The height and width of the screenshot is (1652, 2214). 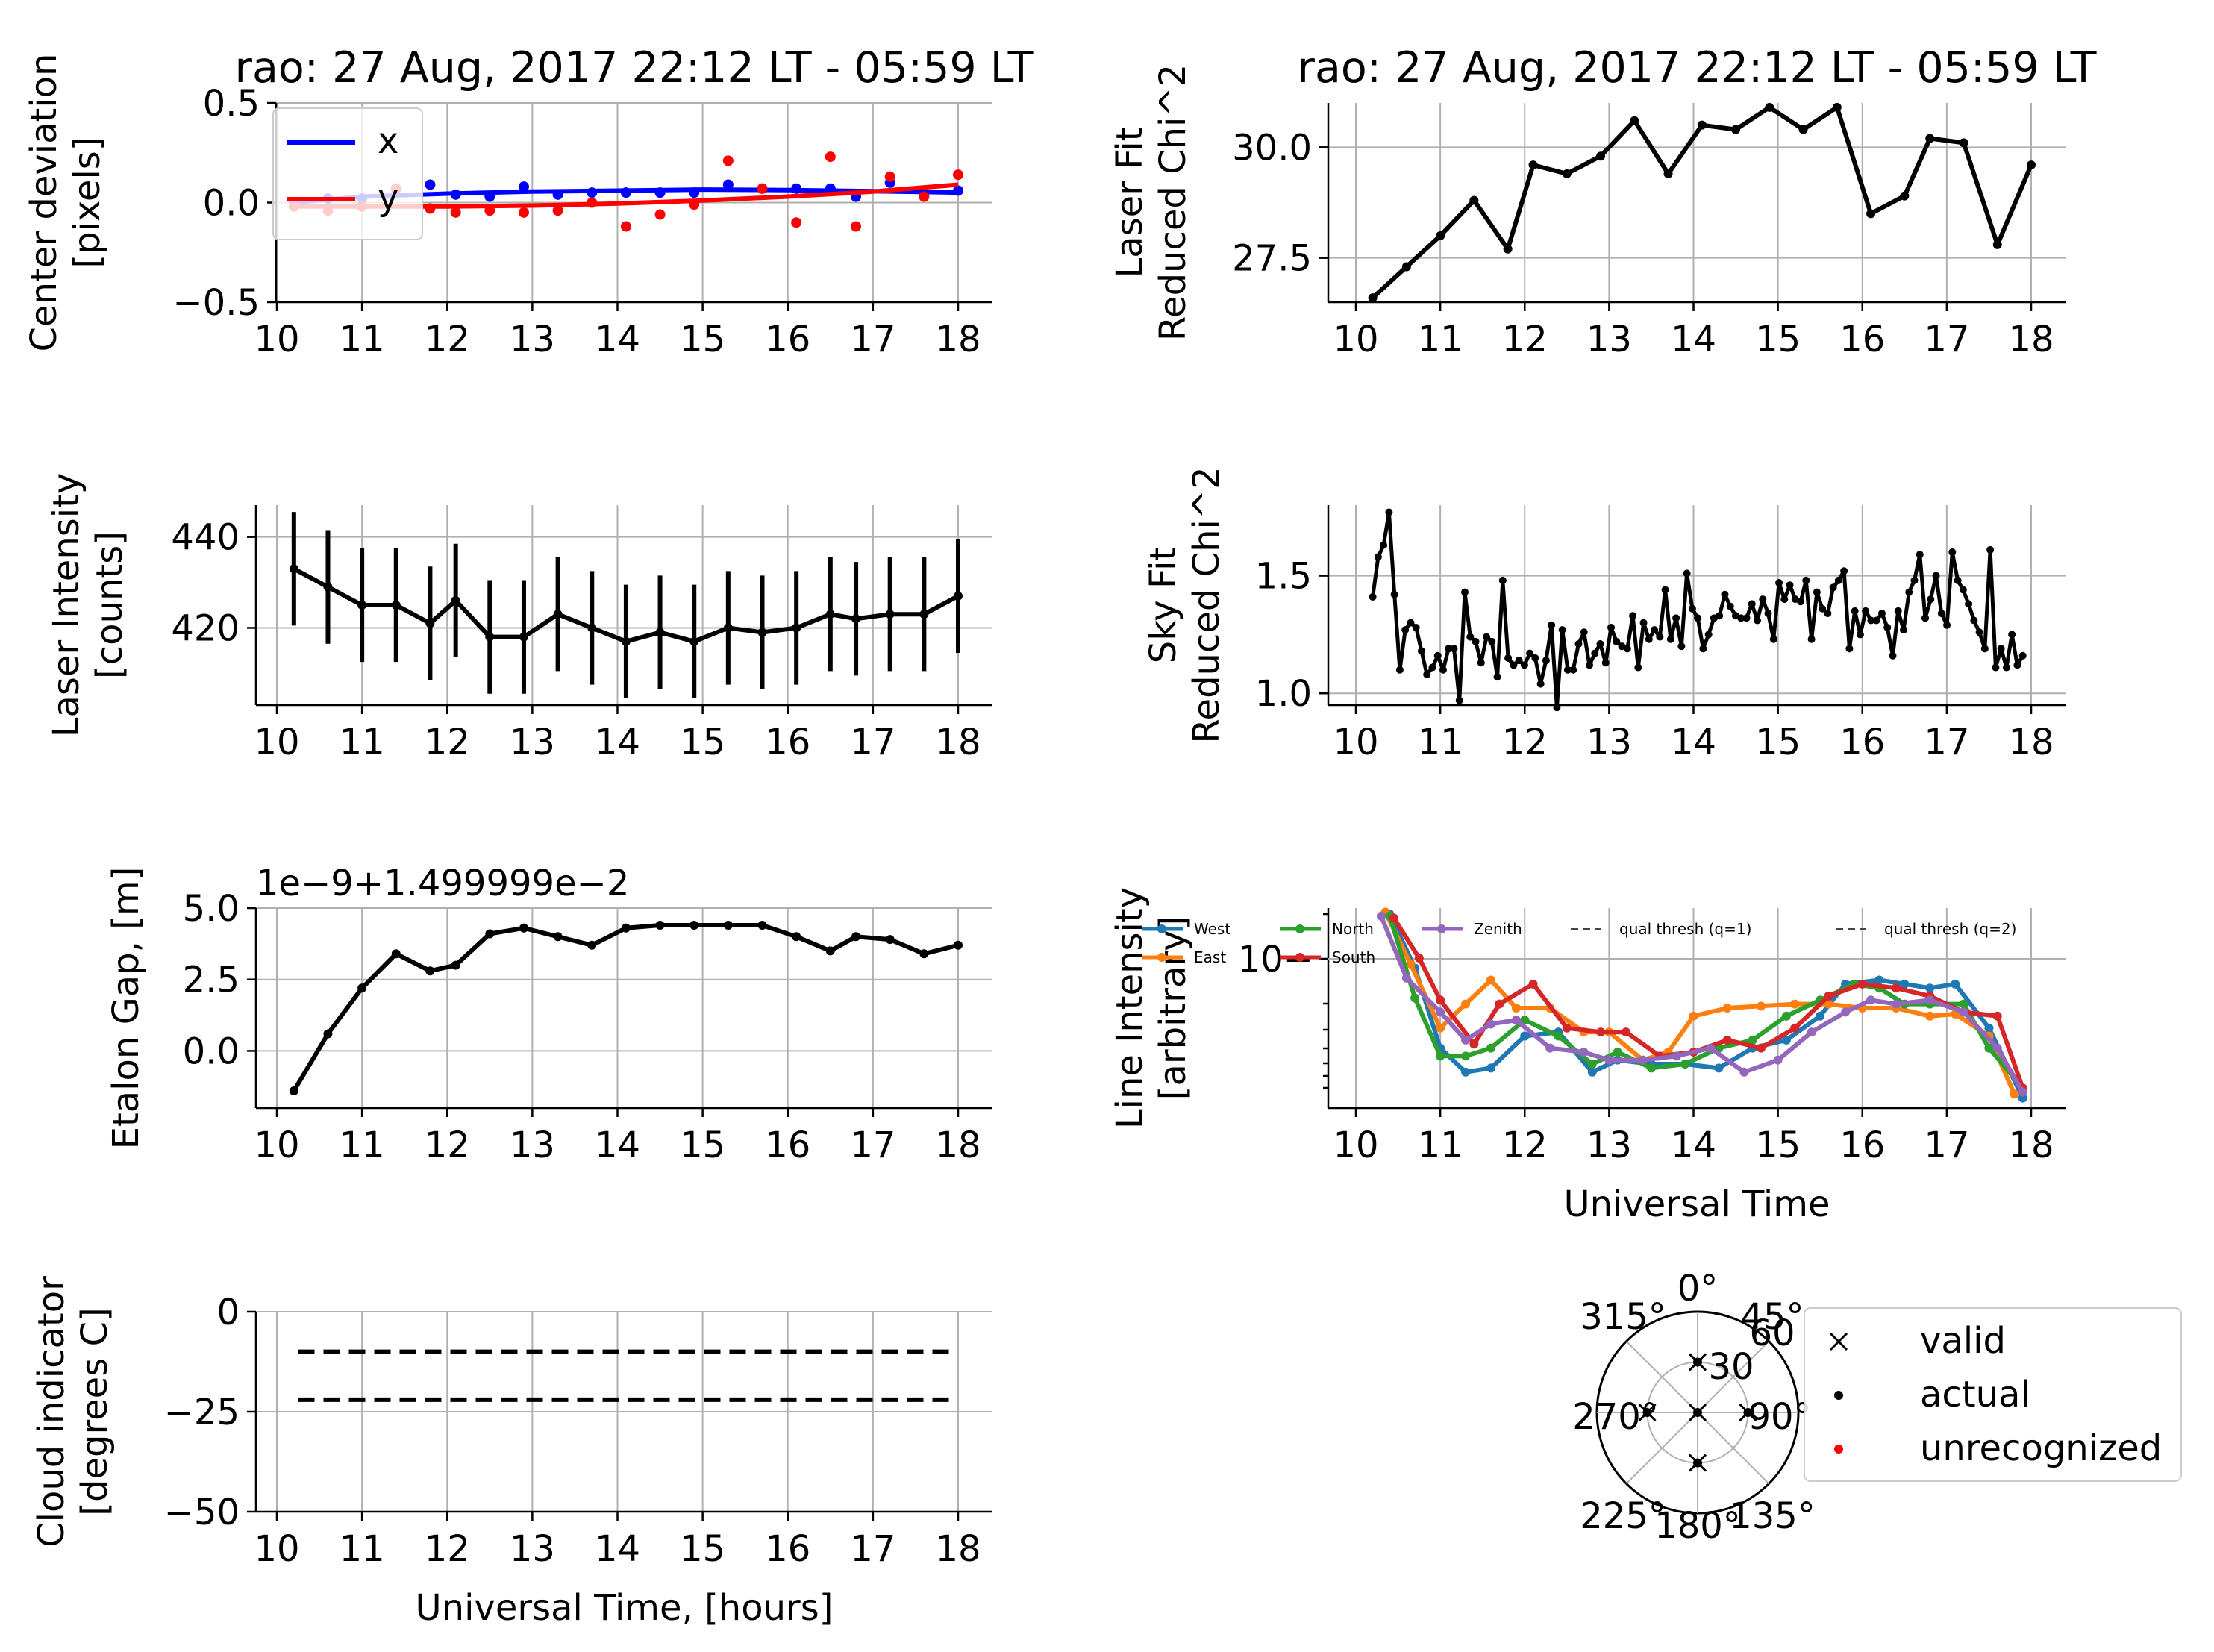 What do you see at coordinates (1609, 742) in the screenshot?
I see `x-tick-label: 13` at bounding box center [1609, 742].